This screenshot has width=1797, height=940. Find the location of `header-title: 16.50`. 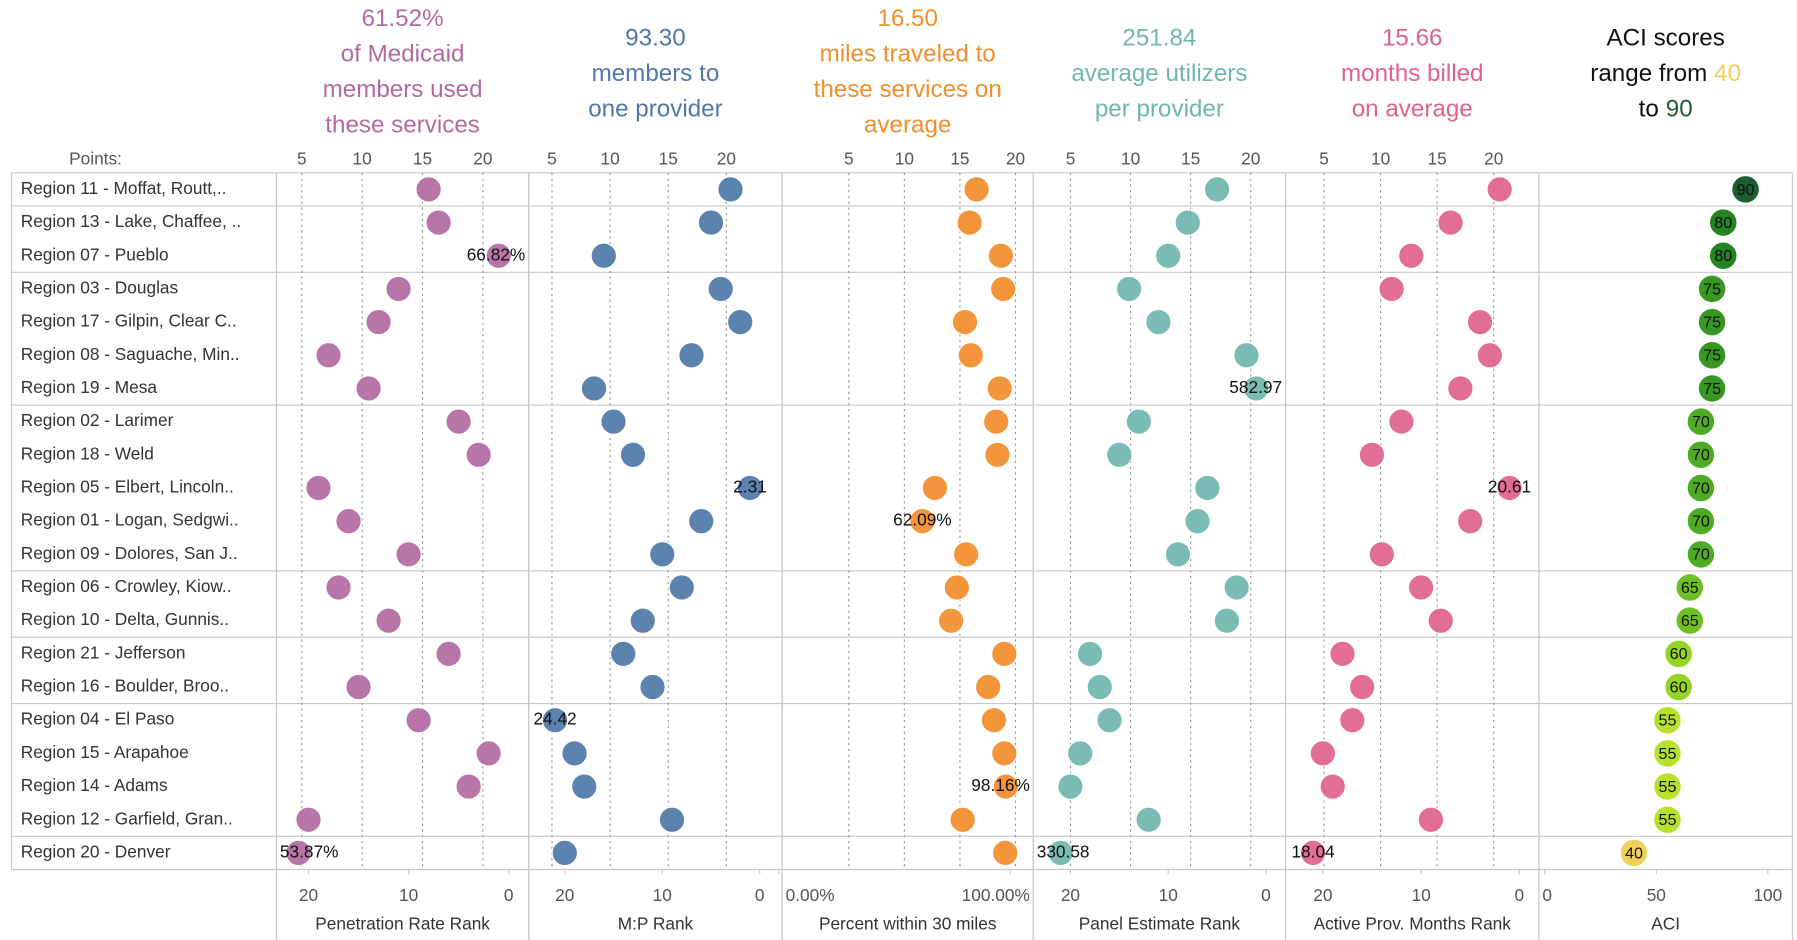

header-title: 16.50 is located at coordinates (907, 18).